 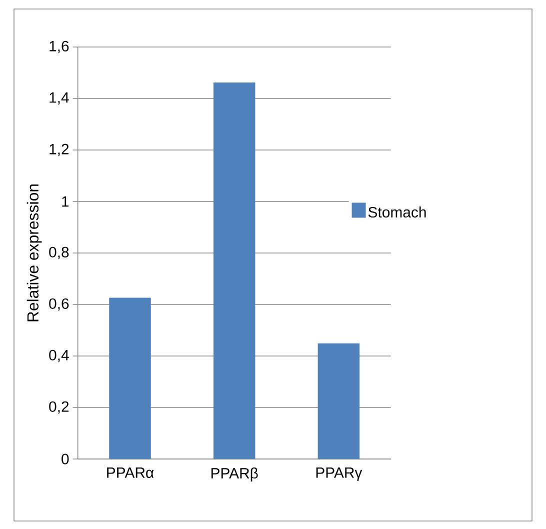 What do you see at coordinates (65, 201) in the screenshot?
I see `y-tick-label: 1` at bounding box center [65, 201].